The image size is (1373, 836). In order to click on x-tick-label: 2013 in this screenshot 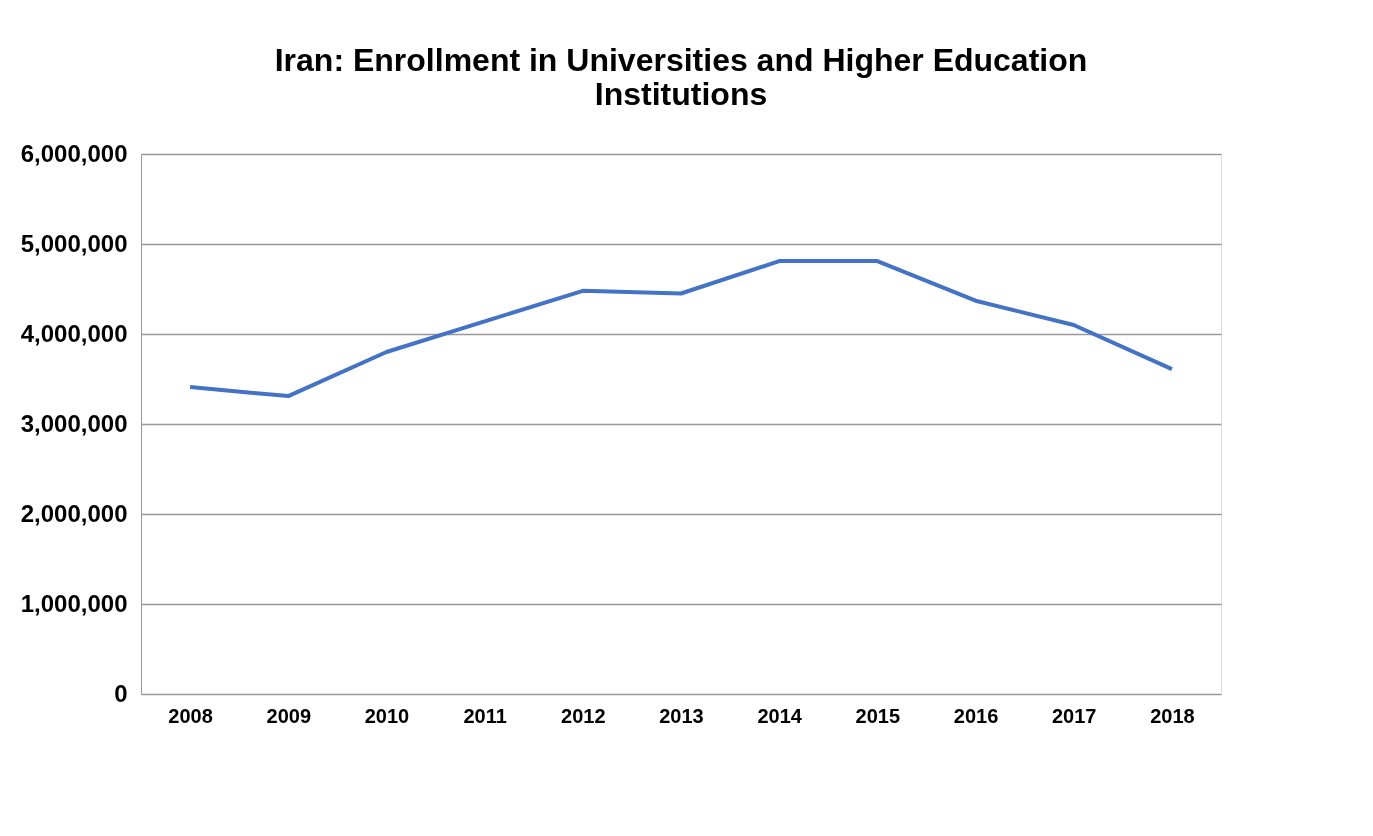, I will do `click(681, 715)`.